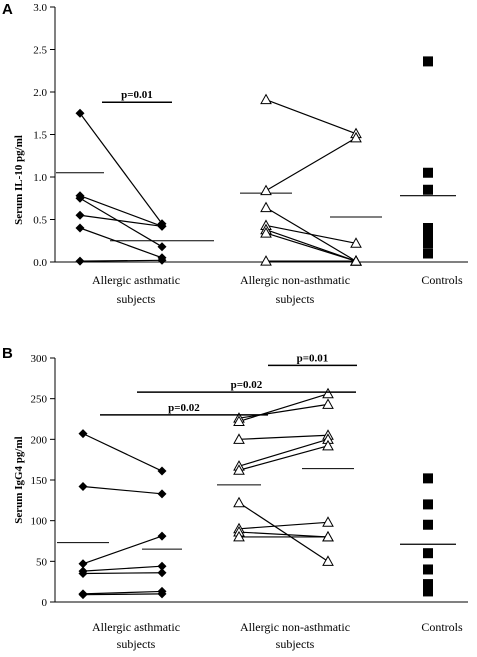 This screenshot has width=477, height=657. Describe the element at coordinates (40, 263) in the screenshot. I see `y-tick-label: 0.0` at that location.